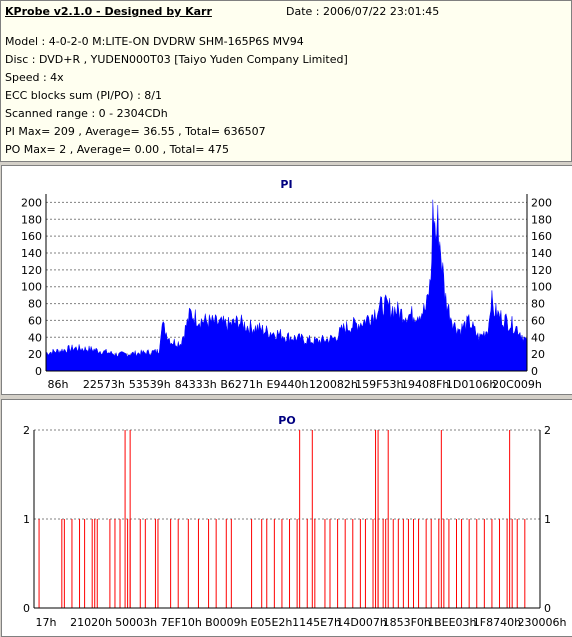 The width and height of the screenshot is (572, 637). Describe the element at coordinates (538, 354) in the screenshot. I see `pi-y-tick-right: 20` at that location.